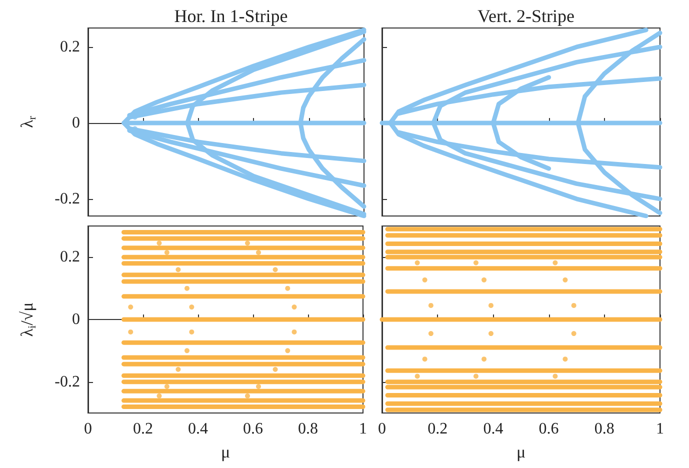  What do you see at coordinates (28, 122) in the screenshot?
I see `y-axis-title: λr` at bounding box center [28, 122].